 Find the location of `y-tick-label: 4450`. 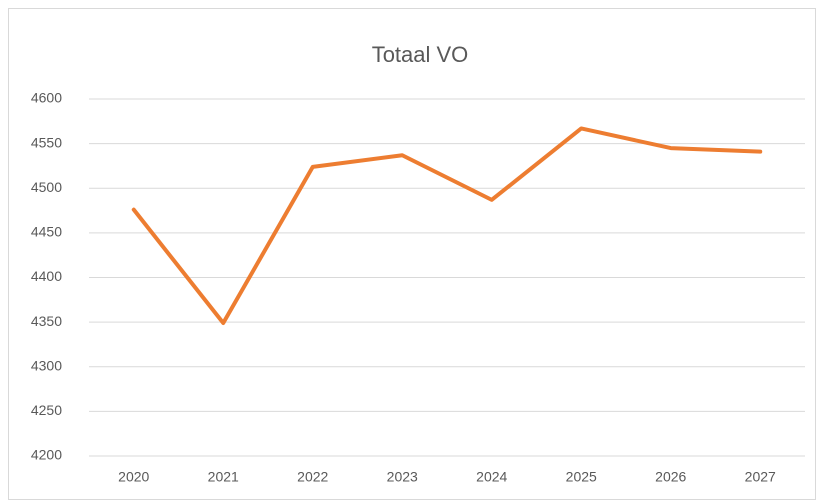

y-tick-label: 4450 is located at coordinates (46, 232).